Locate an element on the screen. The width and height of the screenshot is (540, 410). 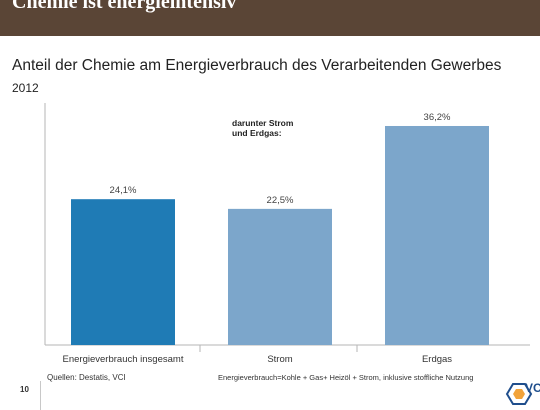
header-bar: Chemie ist energieintensiv is located at coordinates (270, 18).